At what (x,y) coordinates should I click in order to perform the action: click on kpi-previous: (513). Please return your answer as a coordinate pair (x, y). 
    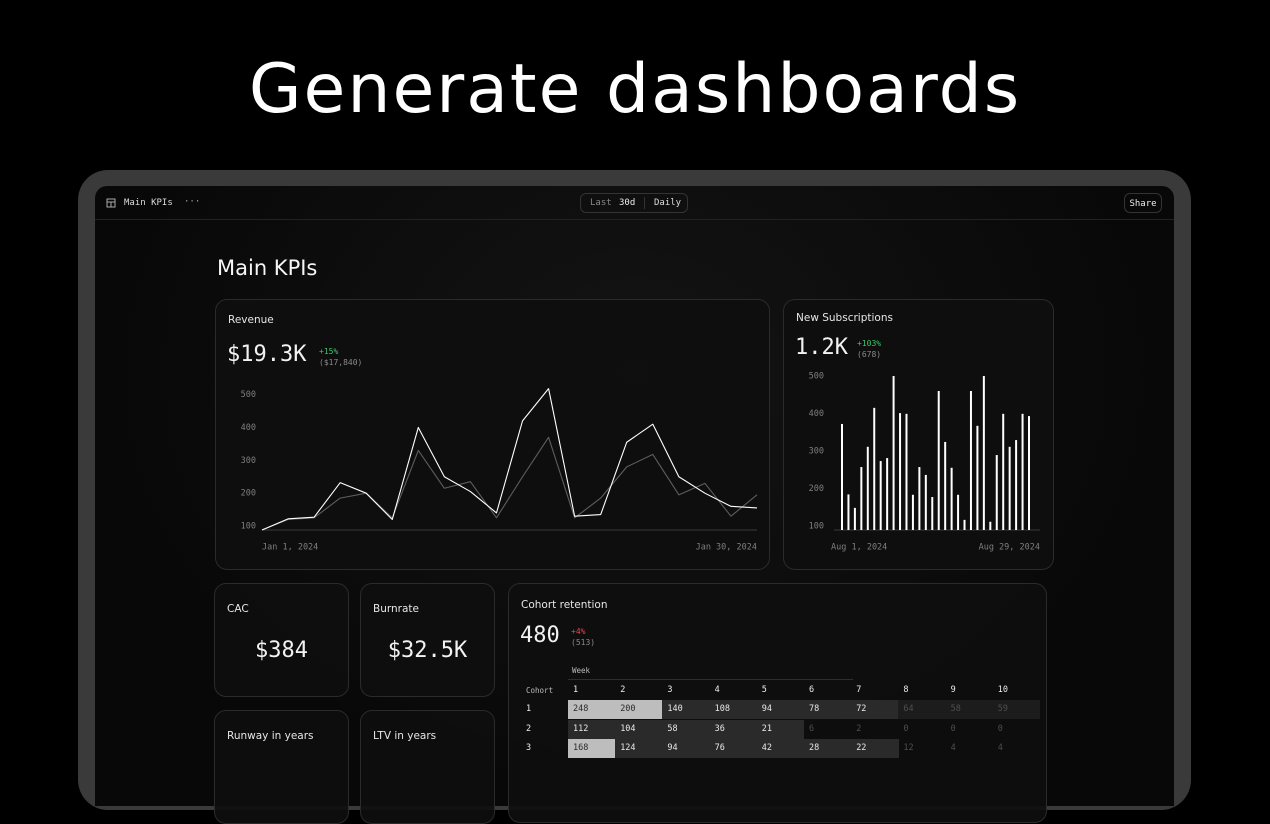
    Looking at the image, I should click on (583, 642).